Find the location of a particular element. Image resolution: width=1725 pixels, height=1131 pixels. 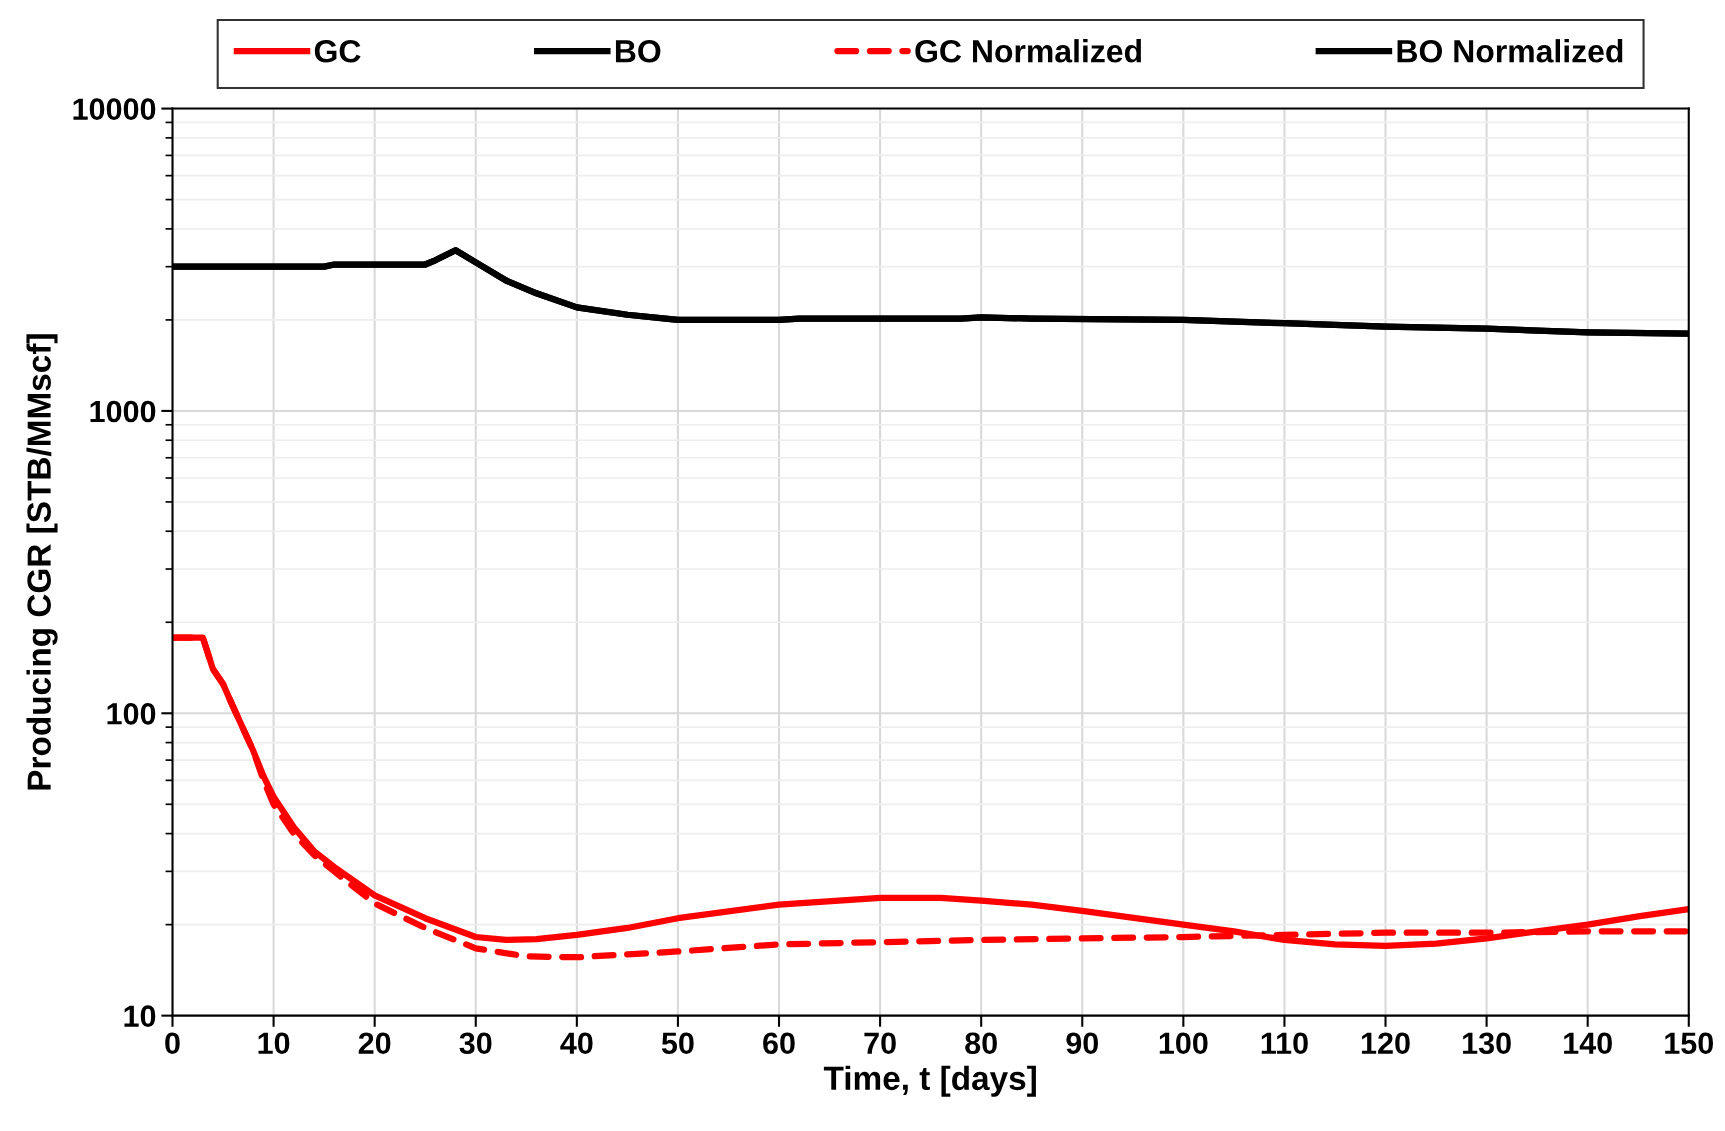

x-tick-label: 40 is located at coordinates (576, 1043).